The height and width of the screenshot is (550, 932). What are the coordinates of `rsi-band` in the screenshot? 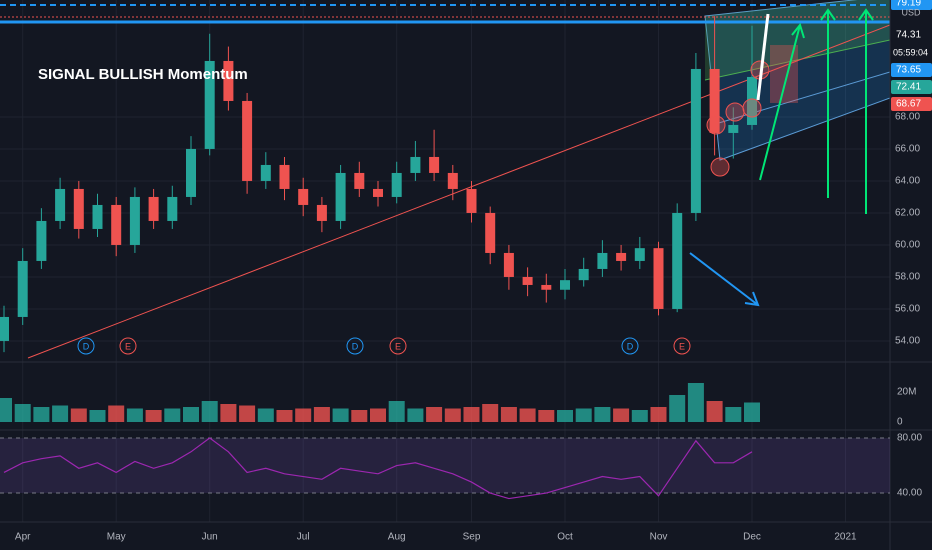 It's located at (445, 466).